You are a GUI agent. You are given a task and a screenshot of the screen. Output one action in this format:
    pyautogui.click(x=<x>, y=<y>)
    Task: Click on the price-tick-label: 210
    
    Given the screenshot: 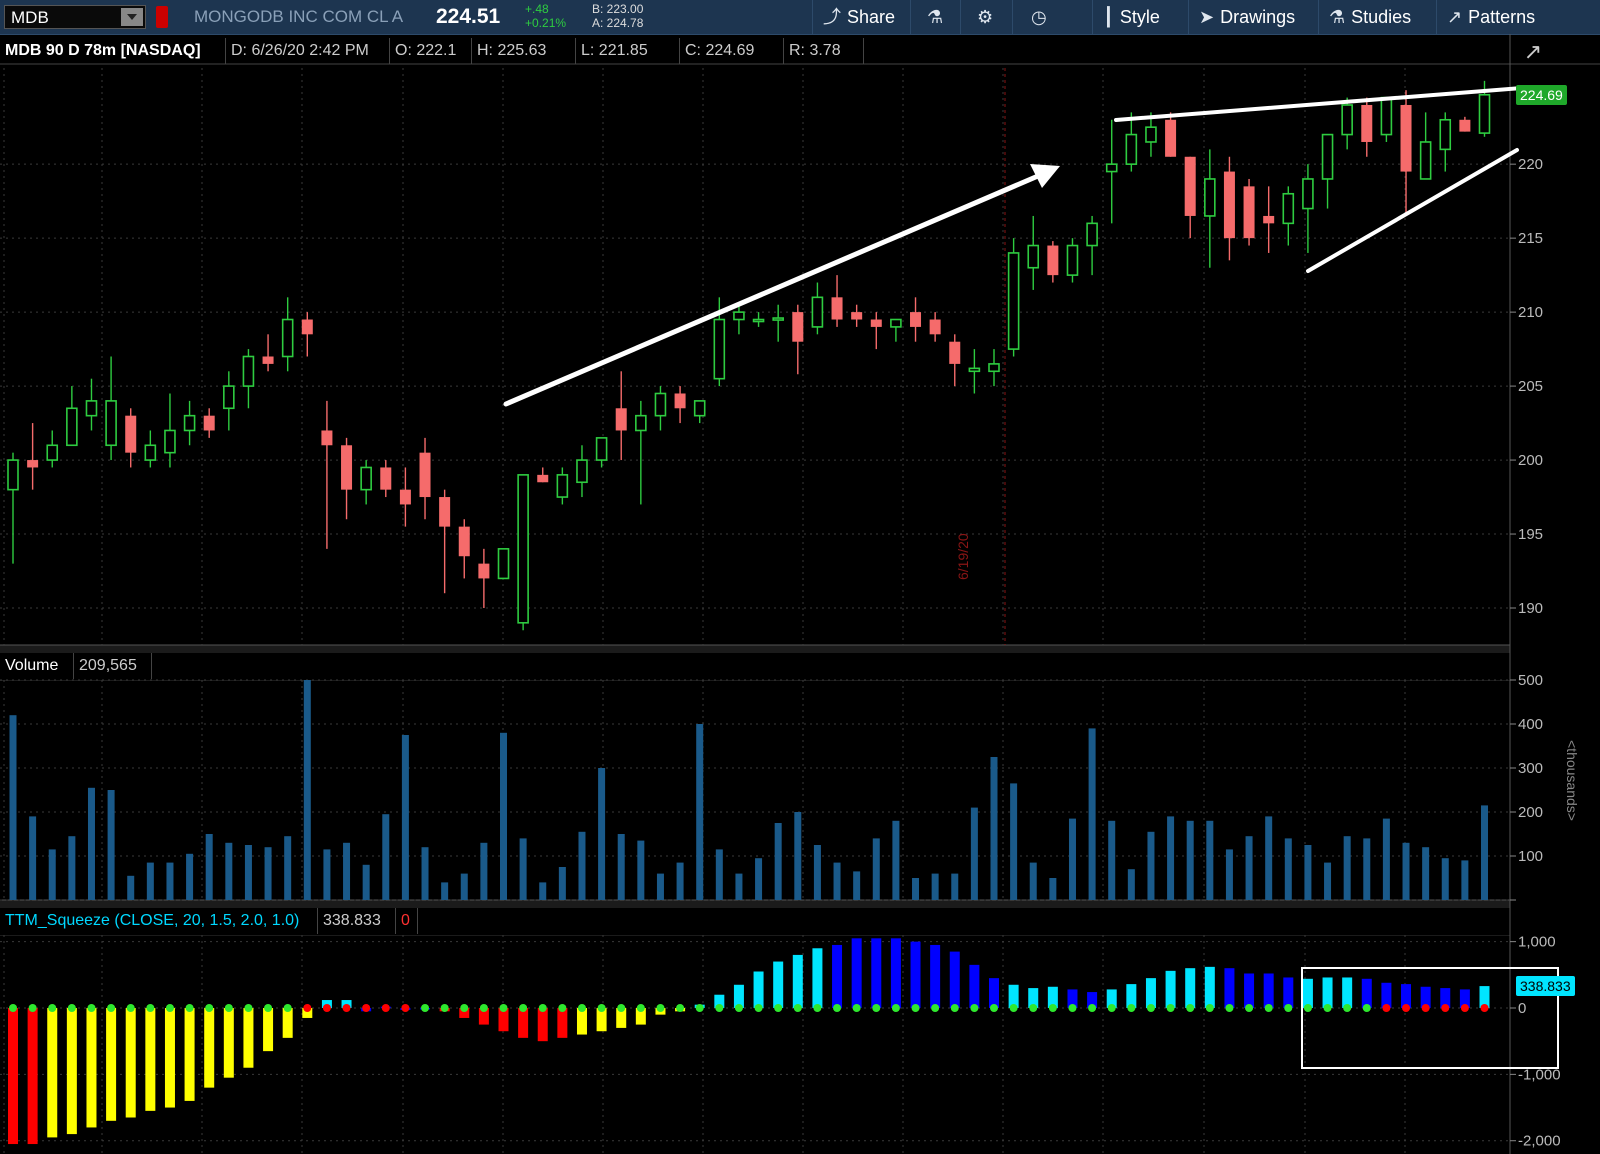 What is the action you would take?
    pyautogui.click(x=1530, y=312)
    